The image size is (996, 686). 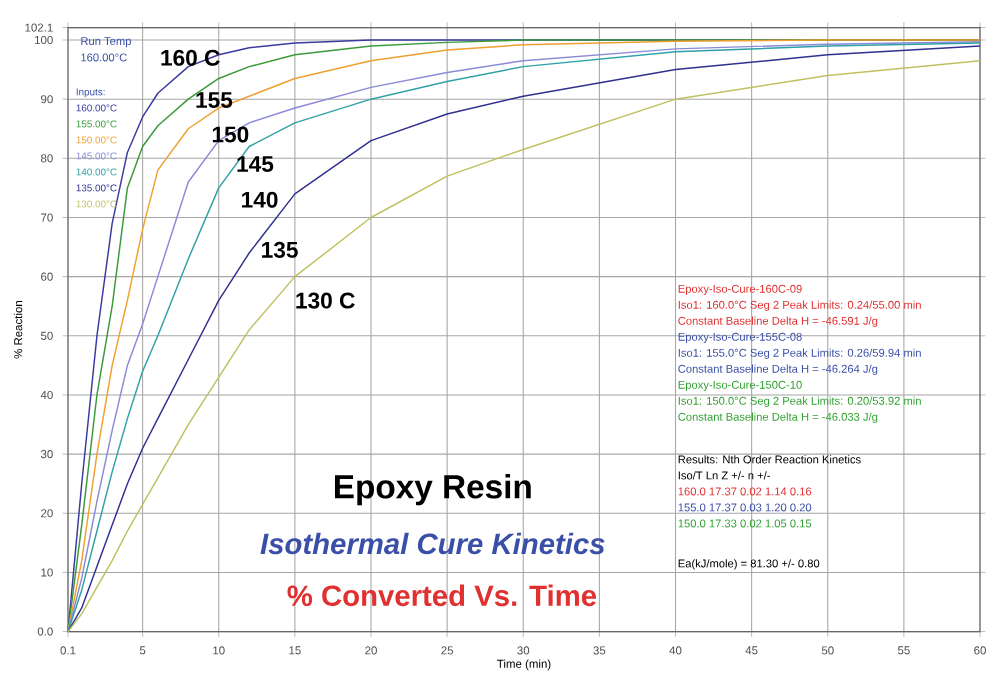 What do you see at coordinates (432, 490) in the screenshot?
I see `text: Epoxy Resin` at bounding box center [432, 490].